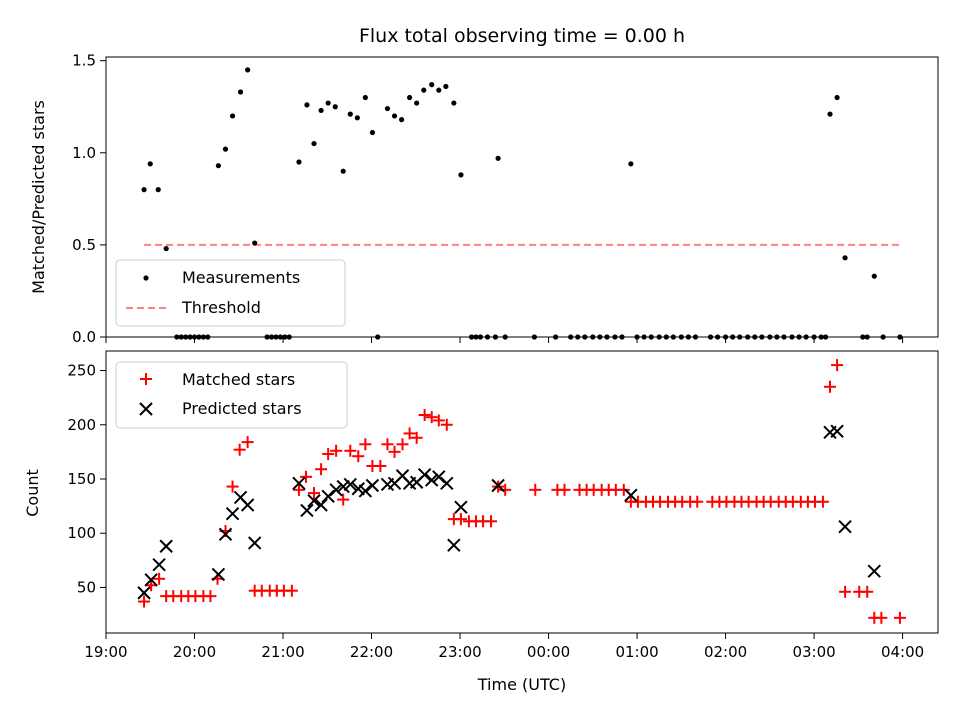 The image size is (960, 720). I want to click on ratio-y-tick-label: 1.5, so click(84, 61).